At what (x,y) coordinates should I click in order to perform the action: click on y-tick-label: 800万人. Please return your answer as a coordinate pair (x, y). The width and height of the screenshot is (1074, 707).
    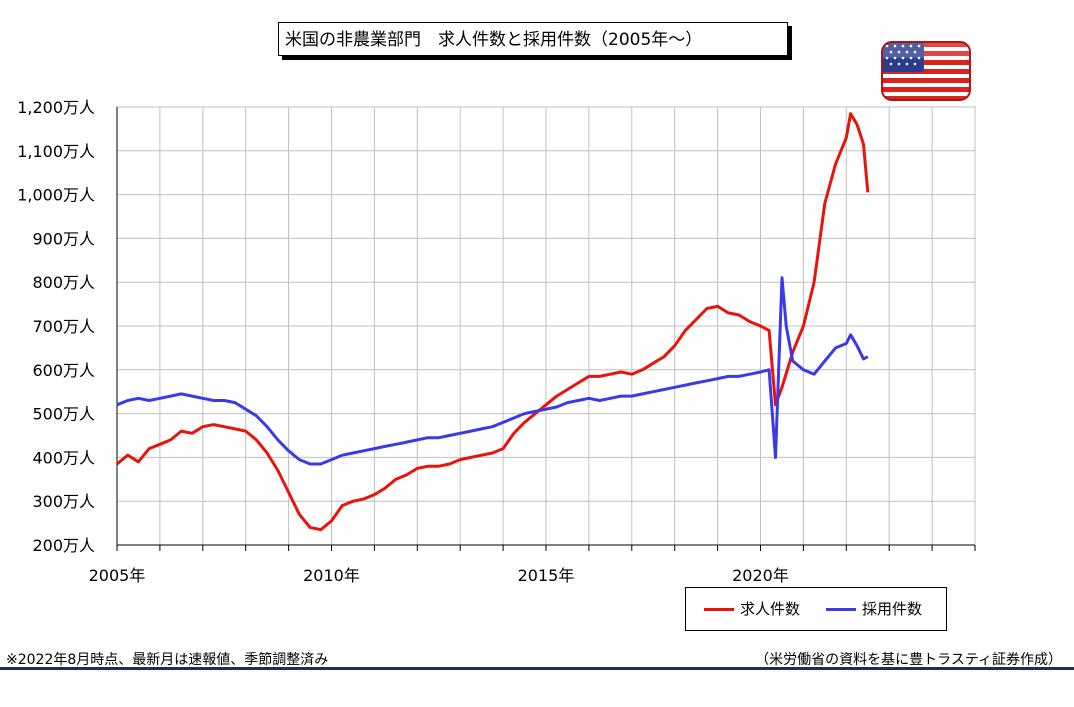
    Looking at the image, I should click on (63, 282).